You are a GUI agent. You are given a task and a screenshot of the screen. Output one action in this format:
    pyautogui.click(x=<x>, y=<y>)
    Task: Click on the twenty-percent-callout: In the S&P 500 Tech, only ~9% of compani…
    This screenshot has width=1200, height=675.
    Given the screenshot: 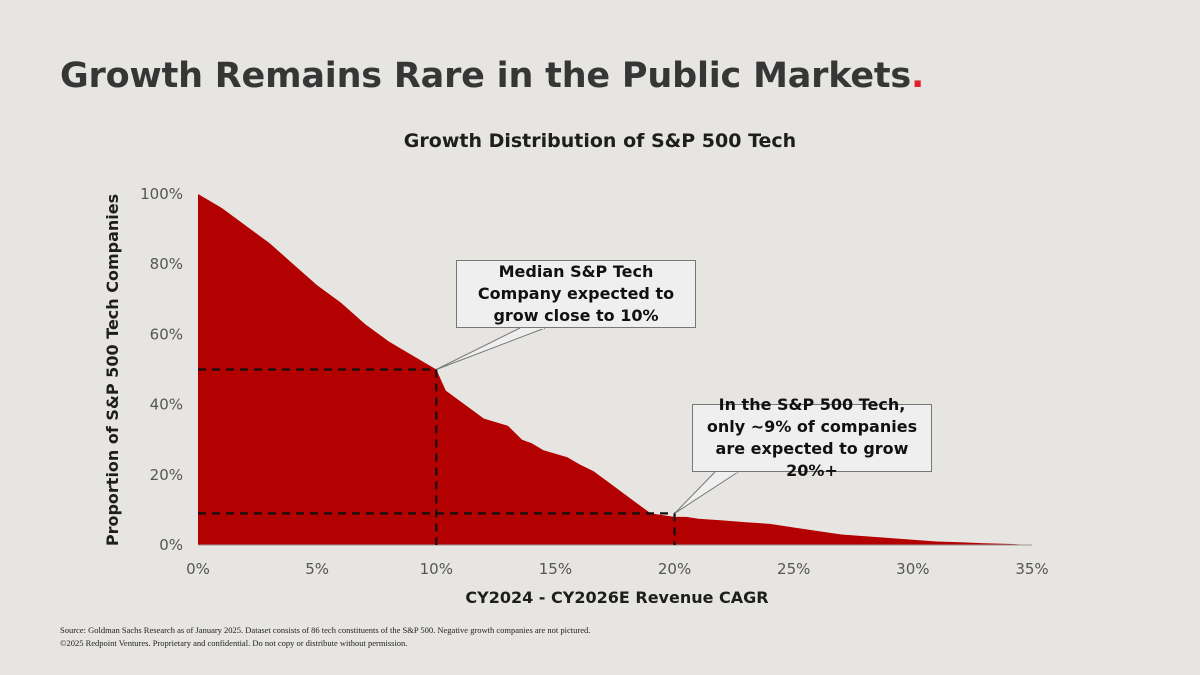 What is the action you would take?
    pyautogui.click(x=812, y=437)
    